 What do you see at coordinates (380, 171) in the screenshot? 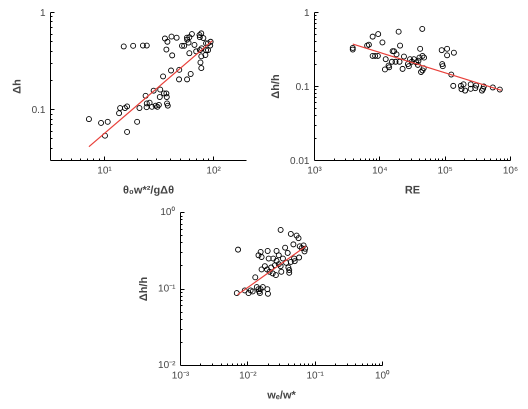
I see `x-tick-label: 10⁴` at bounding box center [380, 171].